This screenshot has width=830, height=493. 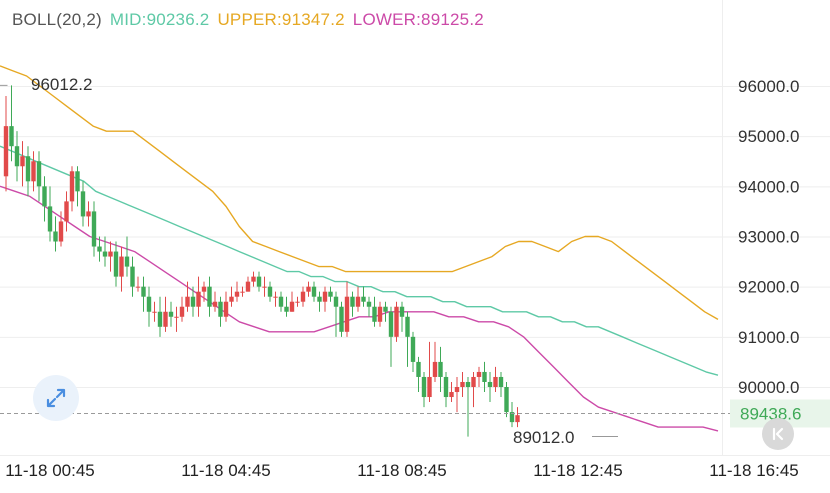 What do you see at coordinates (768, 86) in the screenshot?
I see `y-tick-label: 96000.0` at bounding box center [768, 86].